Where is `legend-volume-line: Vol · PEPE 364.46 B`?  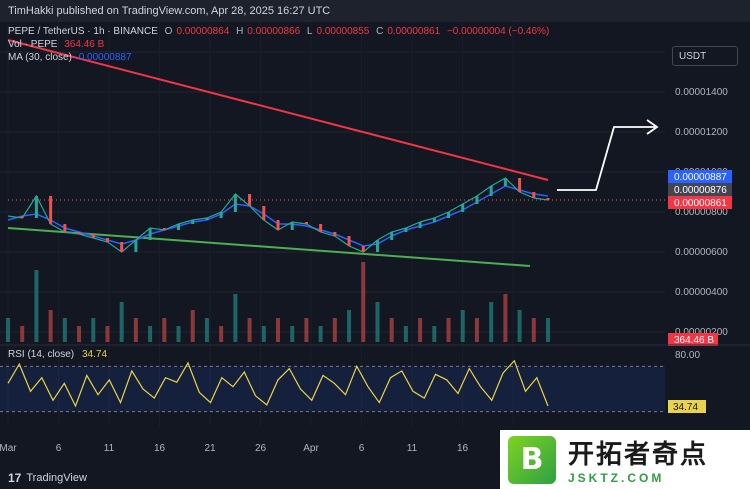
legend-volume-line: Vol · PEPE 364.46 B is located at coordinates (58, 44).